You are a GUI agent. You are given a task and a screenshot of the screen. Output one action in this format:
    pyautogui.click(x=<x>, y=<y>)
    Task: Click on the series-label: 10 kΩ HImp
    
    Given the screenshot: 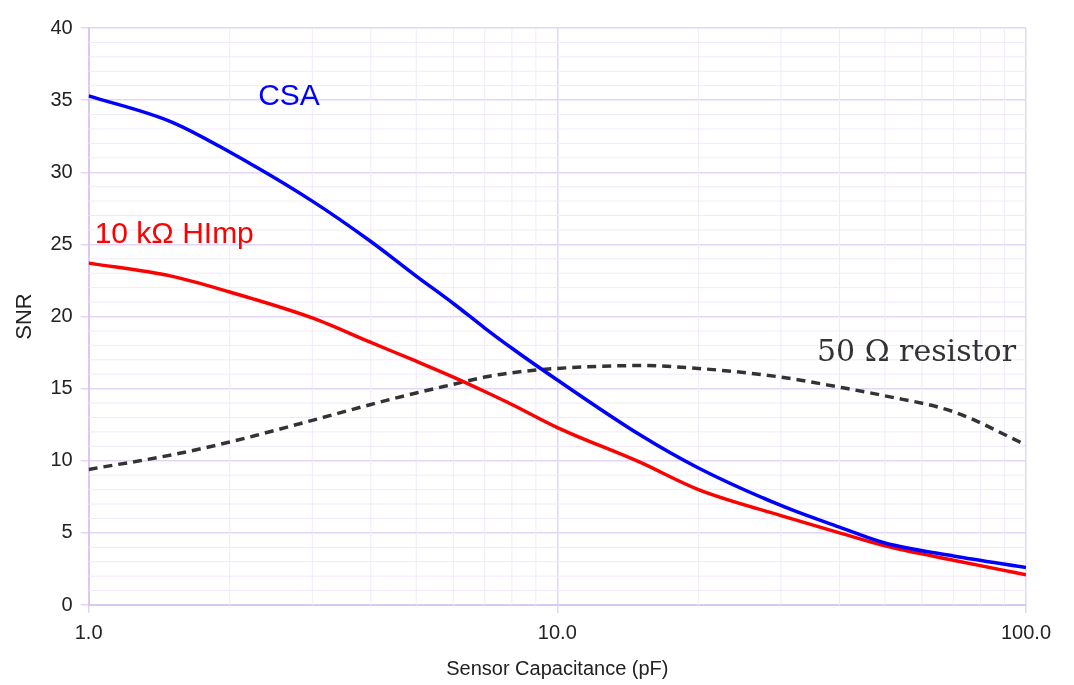 What is the action you would take?
    pyautogui.click(x=174, y=233)
    